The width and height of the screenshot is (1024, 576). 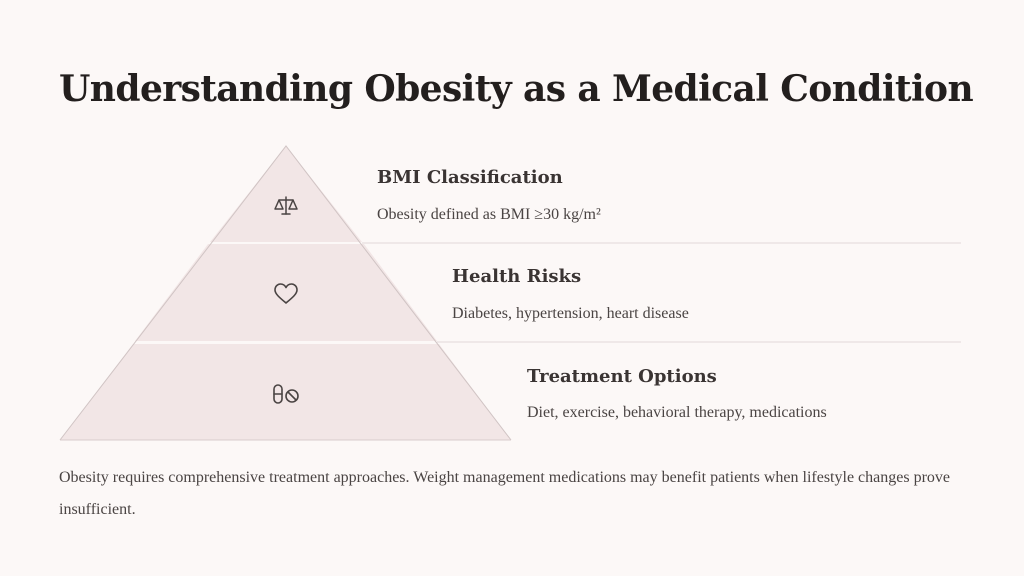 I want to click on pills-icon, so click(x=286, y=394).